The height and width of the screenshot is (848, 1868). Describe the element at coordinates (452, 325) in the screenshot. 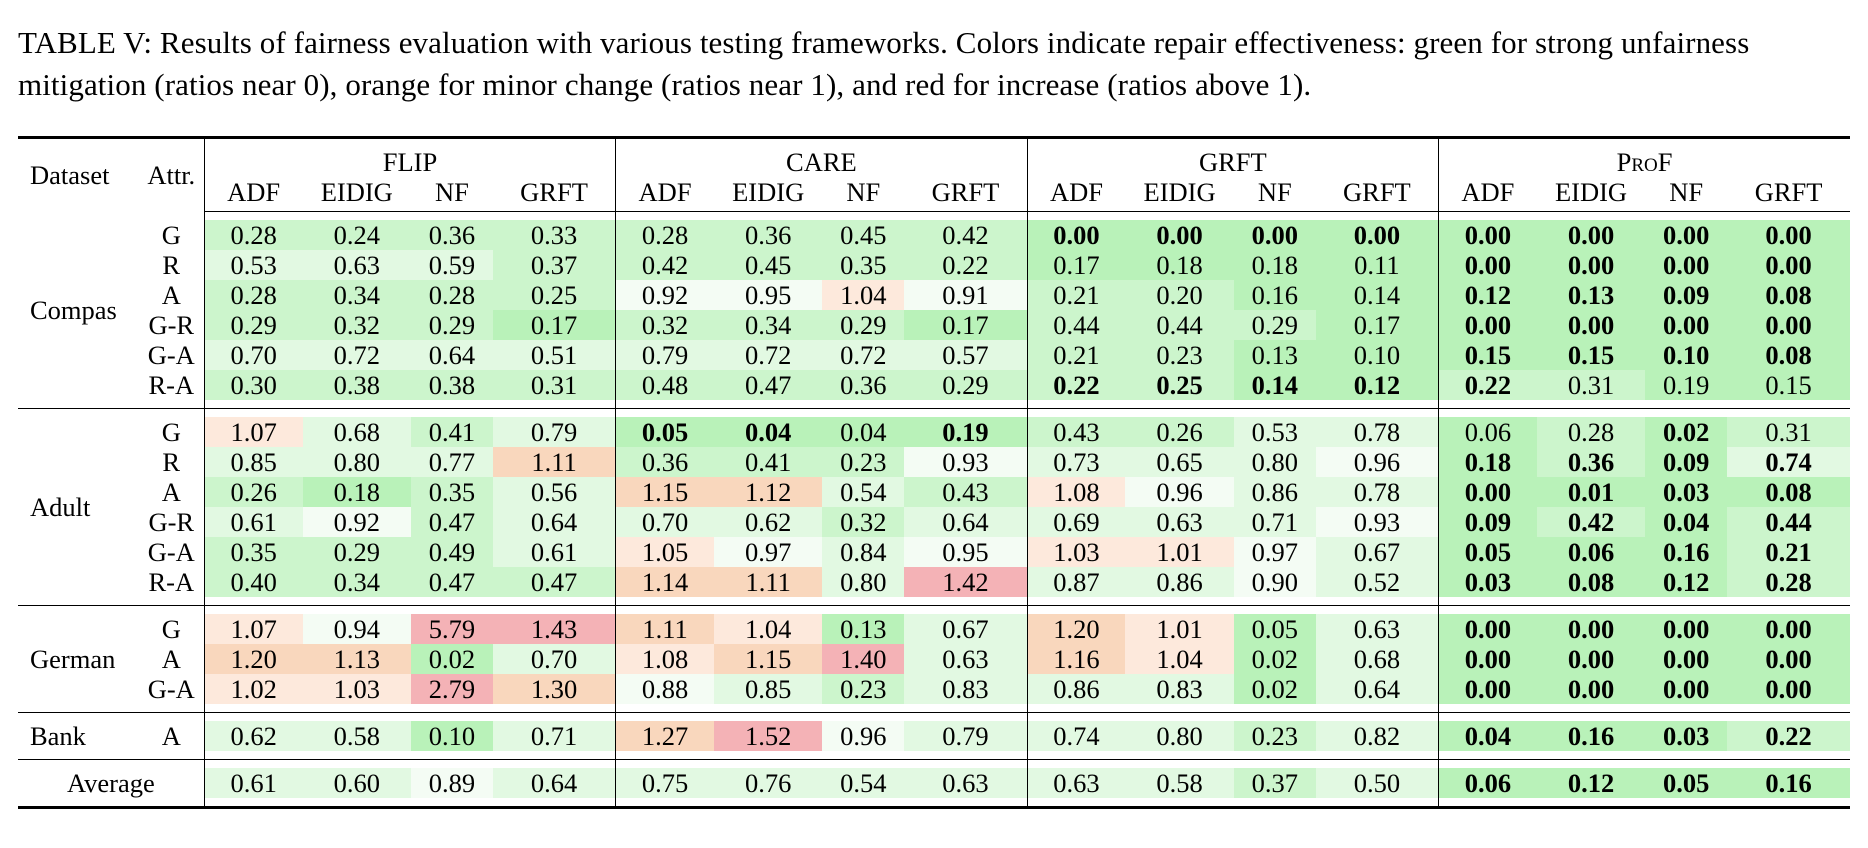

I see `value-cell: 0.29` at that location.